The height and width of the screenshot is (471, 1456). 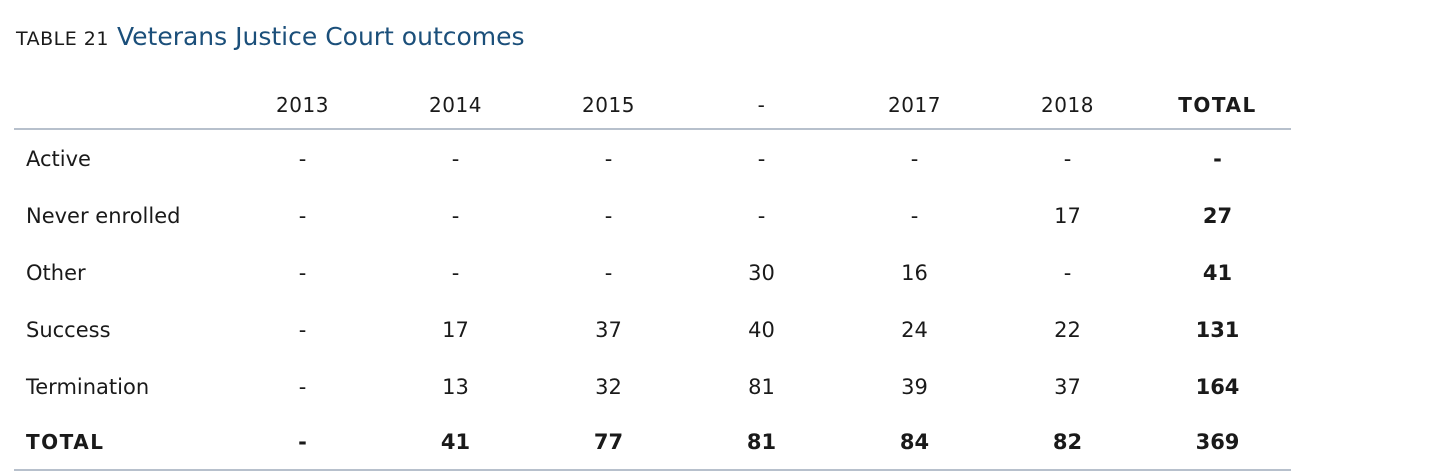 I want to click on table-cell: 40, so click(x=761, y=329).